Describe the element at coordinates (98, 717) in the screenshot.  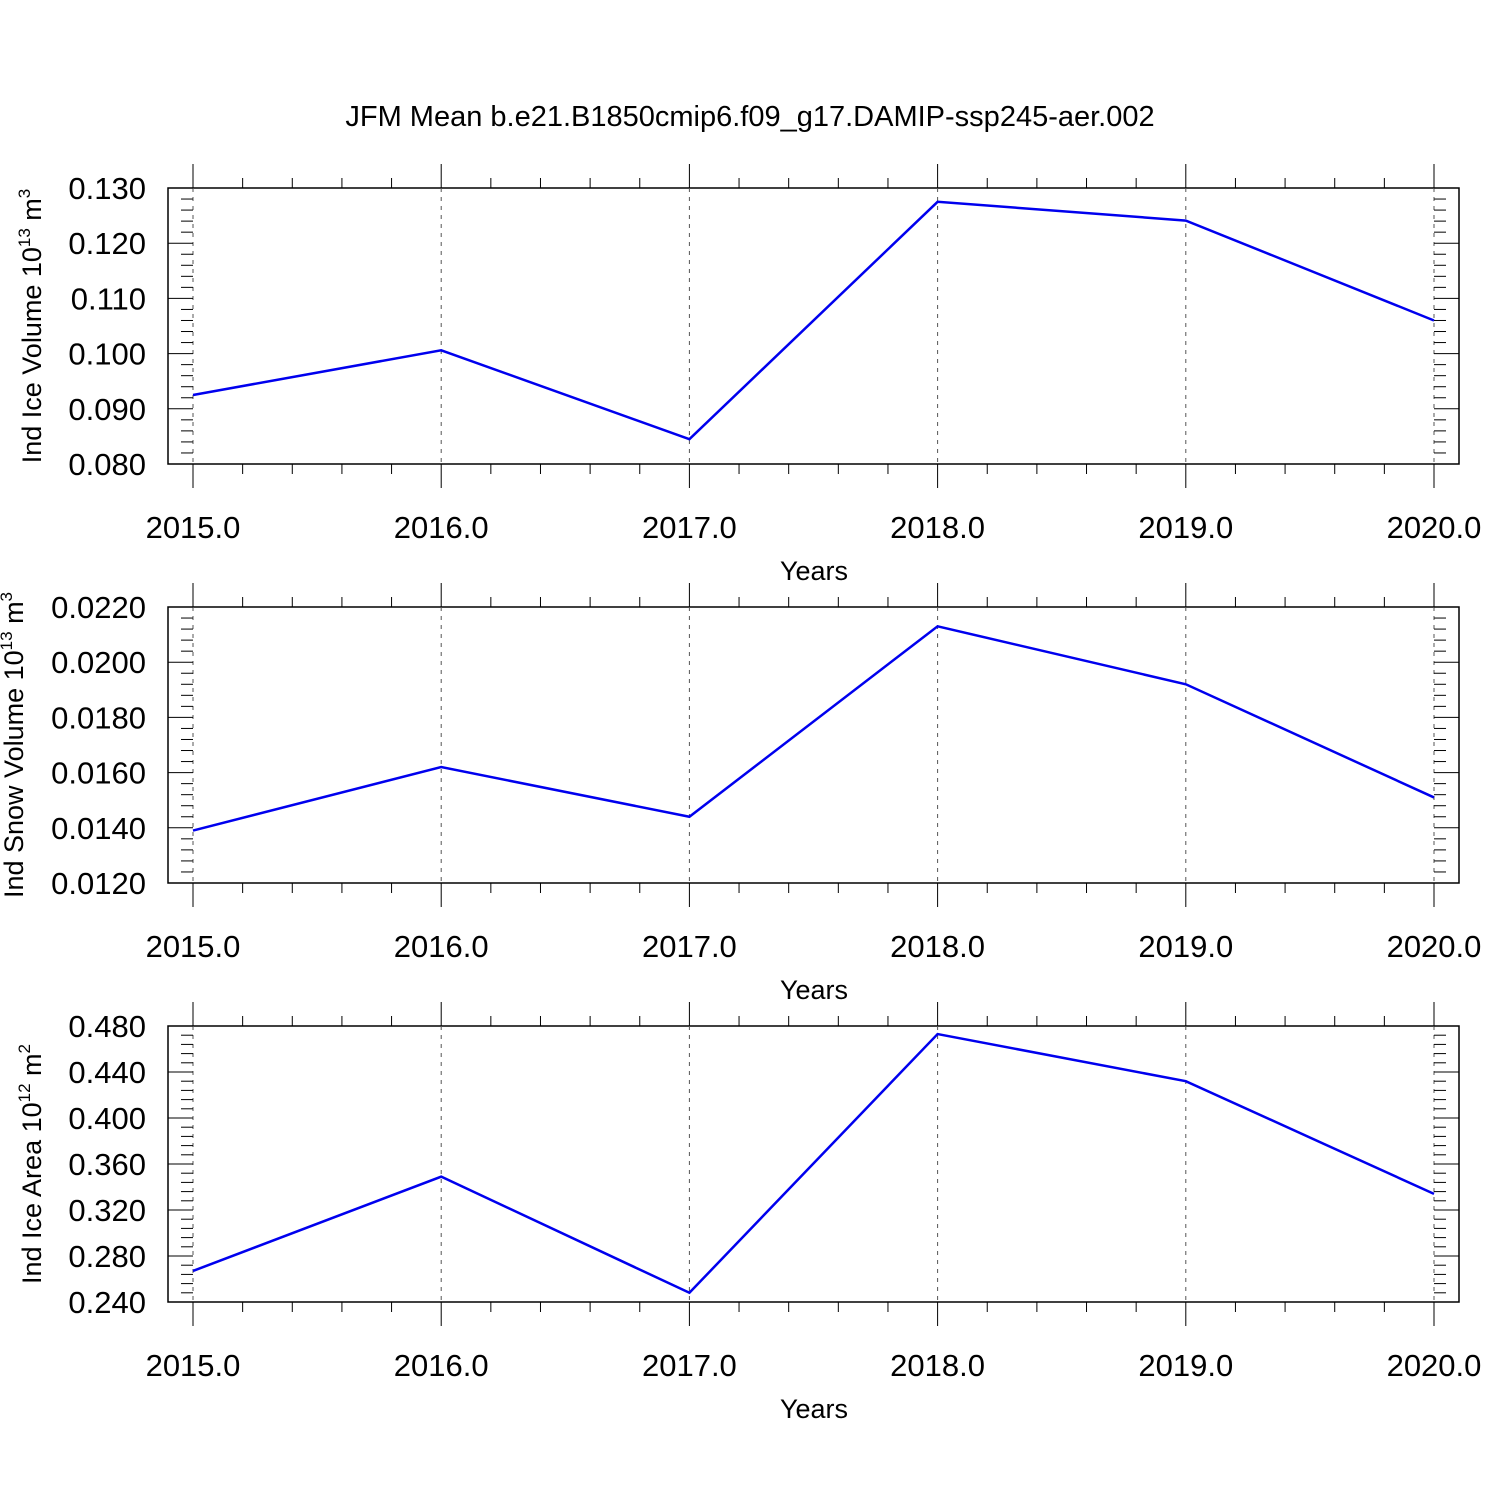
I see `y-tick-label: 0.0180` at that location.